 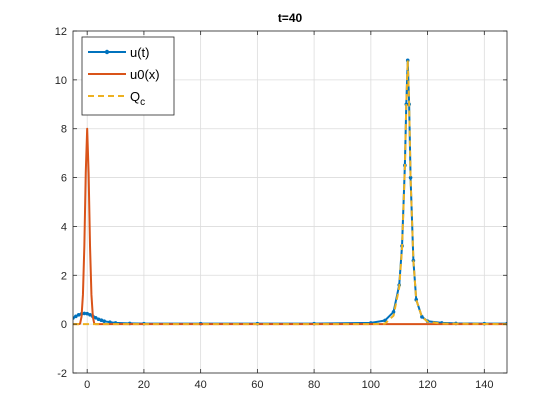 I want to click on chart-title: t=40, so click(x=290, y=18).